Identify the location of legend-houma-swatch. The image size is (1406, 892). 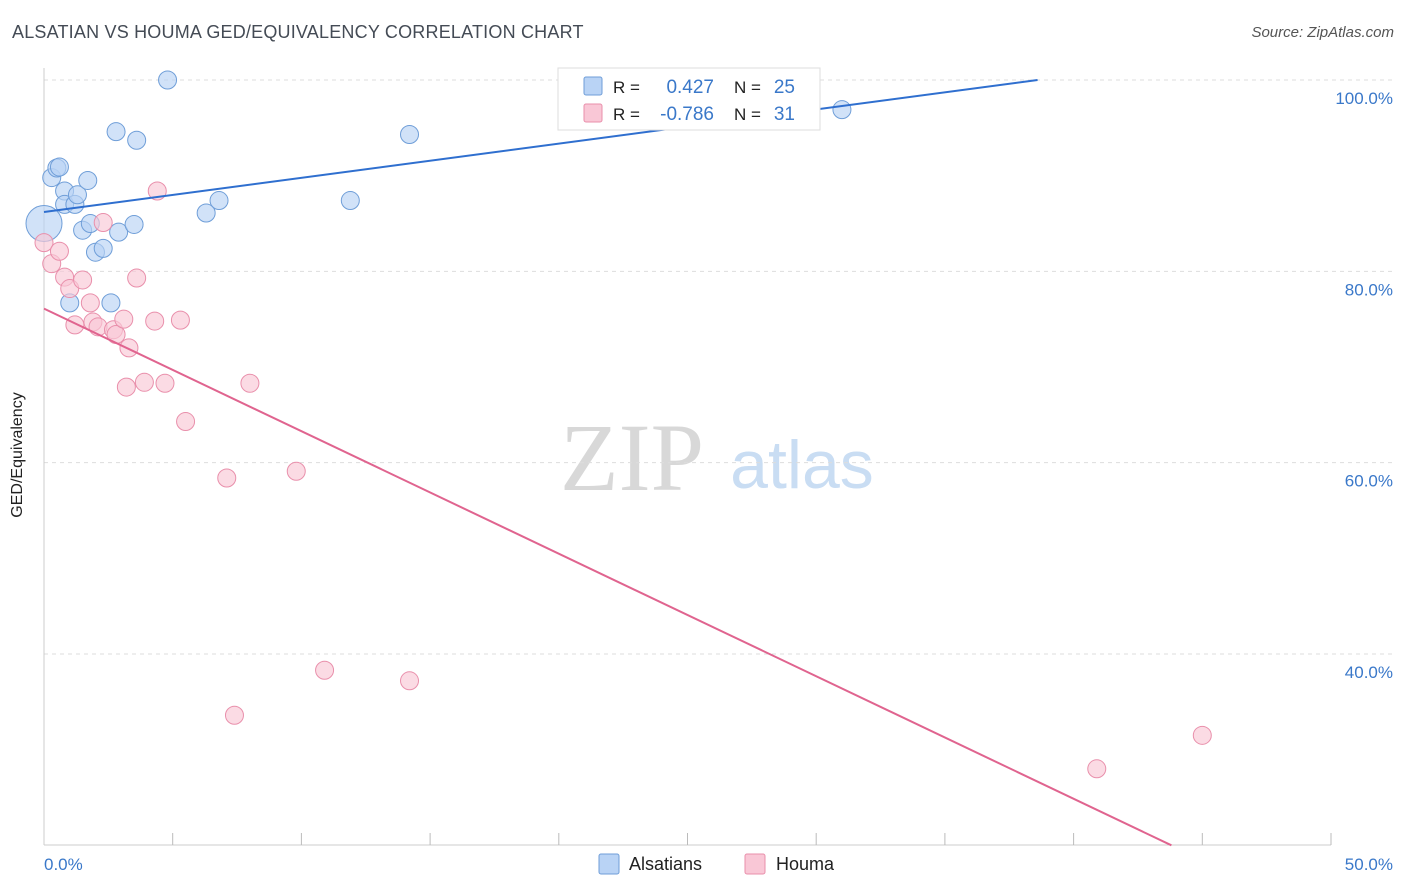
(755, 864).